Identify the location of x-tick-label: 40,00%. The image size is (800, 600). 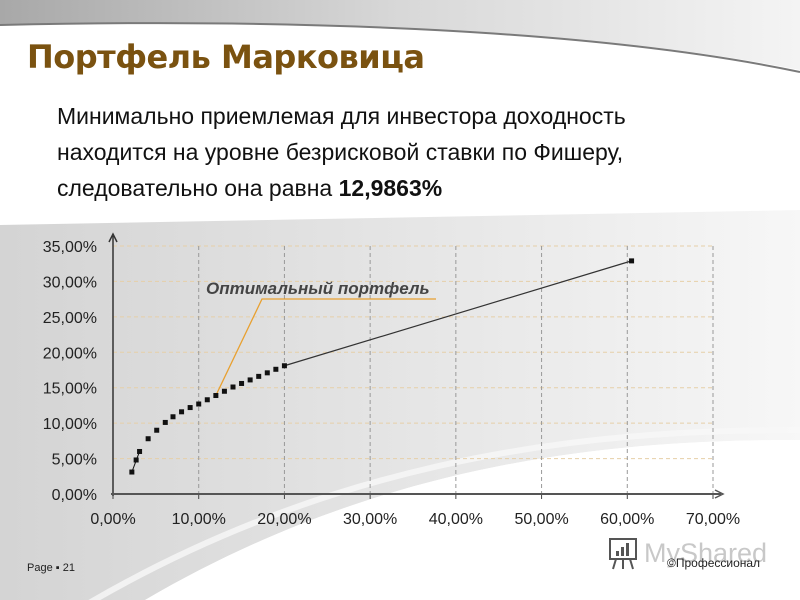
(456, 519).